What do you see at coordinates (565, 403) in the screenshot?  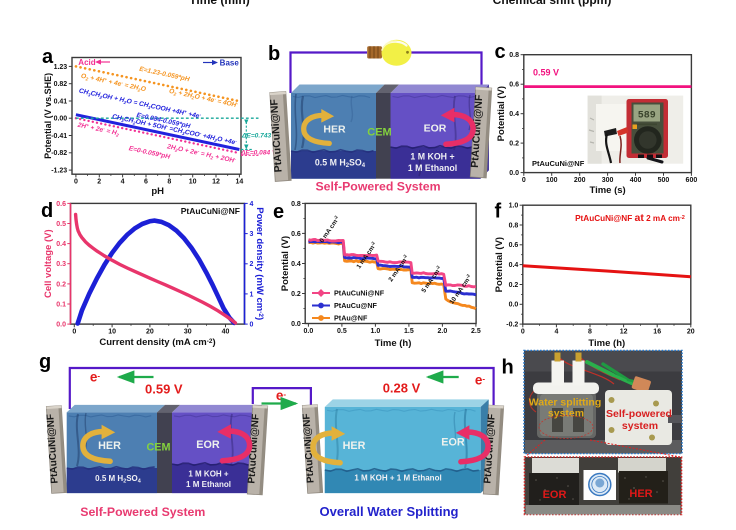 I see `svg-text: Water splitting` at bounding box center [565, 403].